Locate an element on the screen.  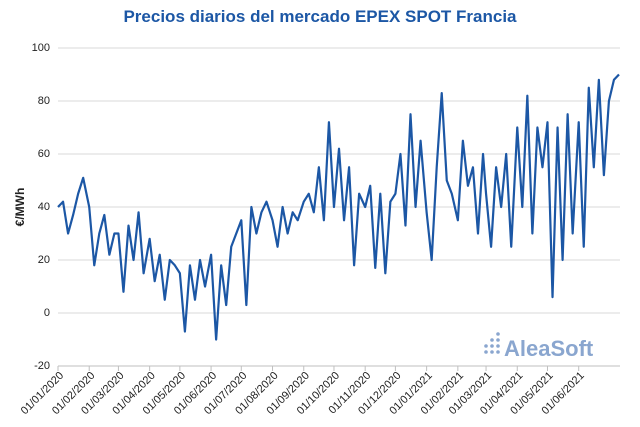
y-tick-label: -20 is located at coordinates (42, 366).